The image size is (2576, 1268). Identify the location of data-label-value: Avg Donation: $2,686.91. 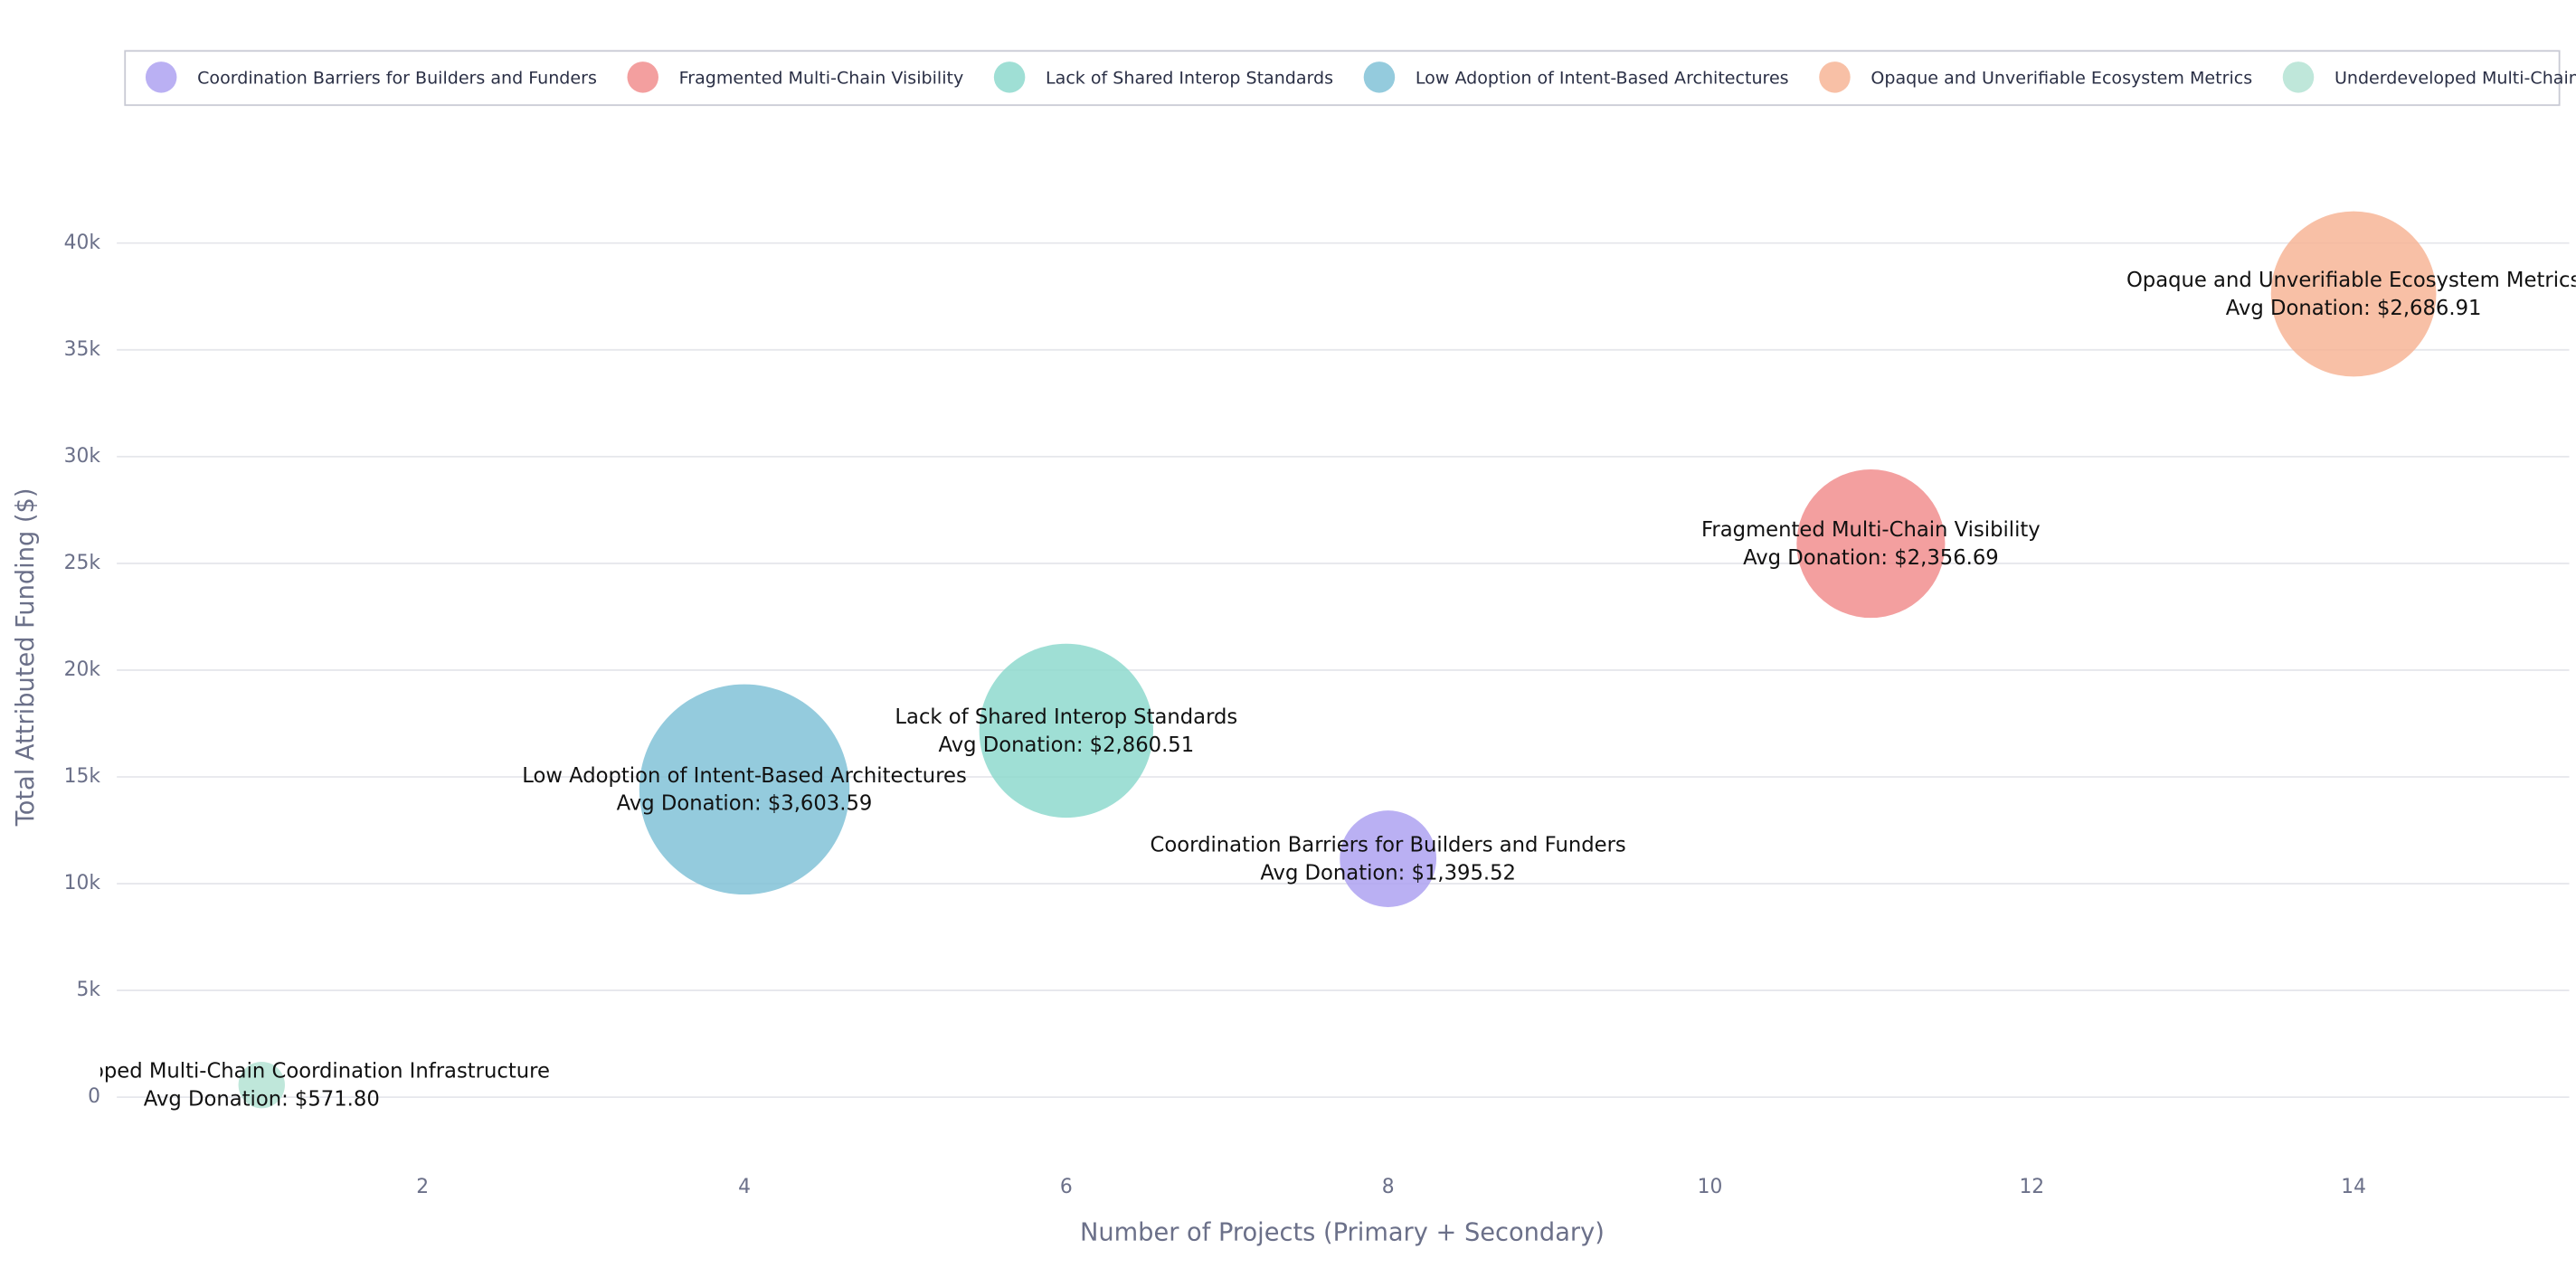
(2354, 308).